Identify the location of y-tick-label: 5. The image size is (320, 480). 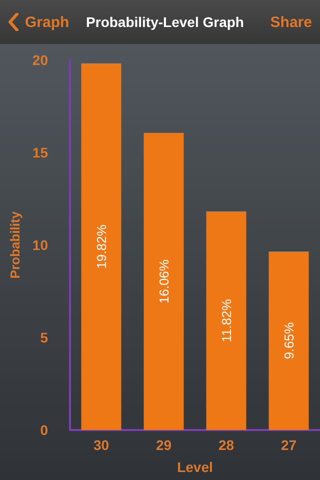
(44, 338).